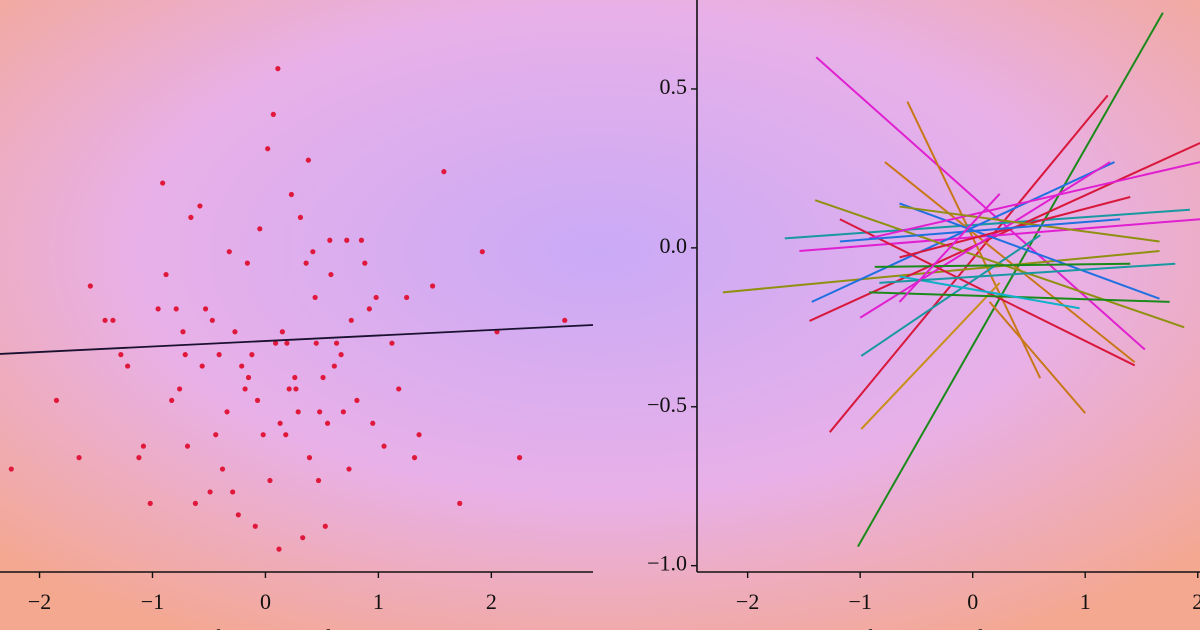 This screenshot has width=1200, height=630. I want to click on y-tick-label: −0.5, so click(667, 404).